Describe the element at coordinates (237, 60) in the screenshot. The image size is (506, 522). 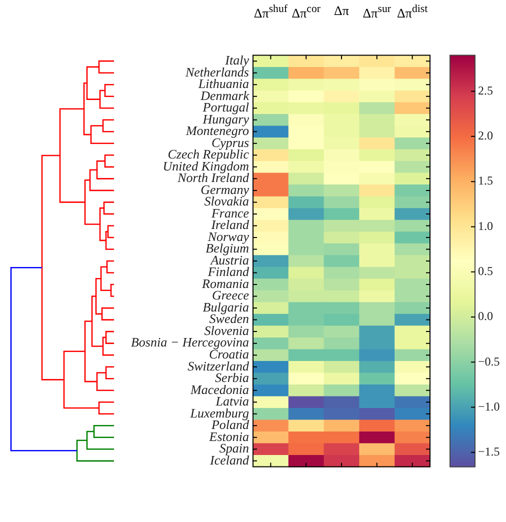
I see `y-tick-label: Italy` at that location.